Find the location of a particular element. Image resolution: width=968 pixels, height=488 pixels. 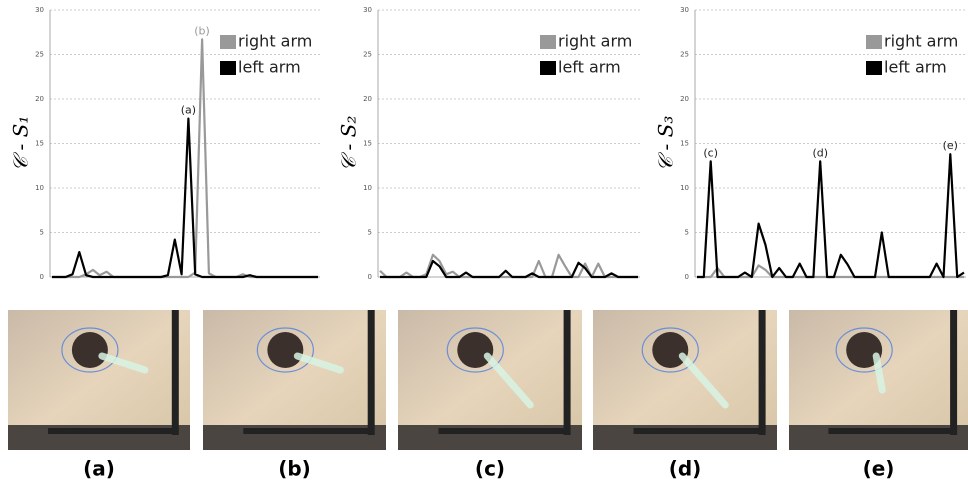

panel-caption: (a) is located at coordinates (99, 469).